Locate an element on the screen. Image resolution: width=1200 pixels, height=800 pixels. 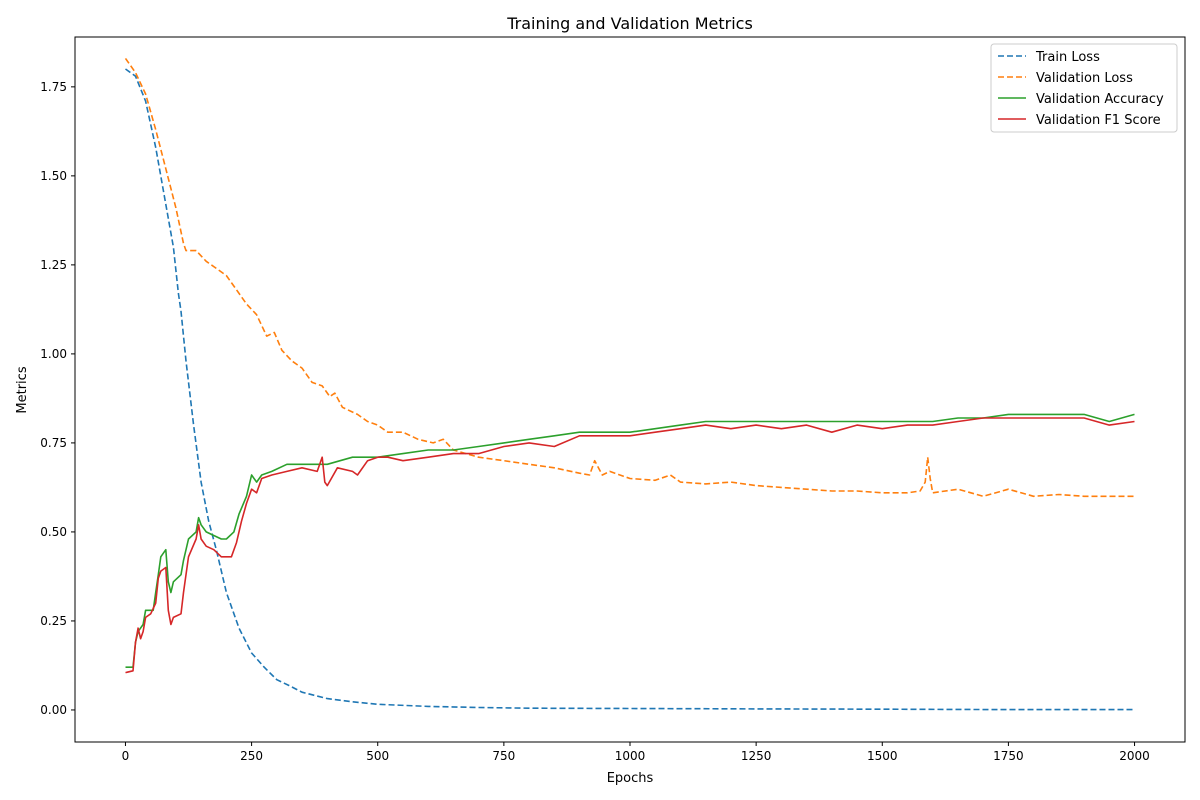
y-tick-label: 0.75 is located at coordinates (53, 443).